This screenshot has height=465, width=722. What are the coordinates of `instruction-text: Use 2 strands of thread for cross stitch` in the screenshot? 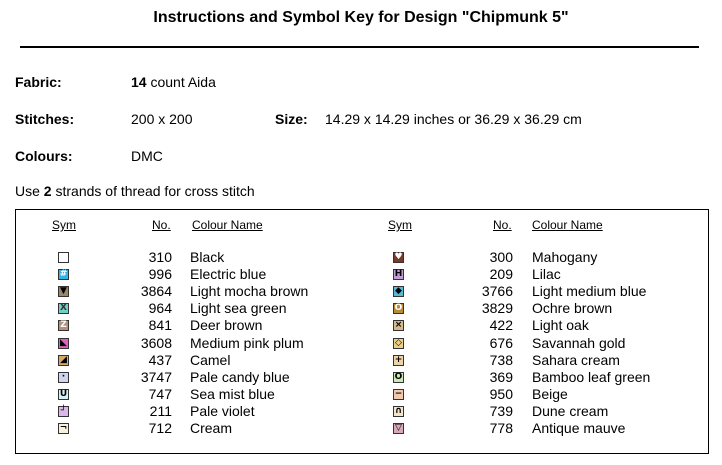 It's located at (135, 191).